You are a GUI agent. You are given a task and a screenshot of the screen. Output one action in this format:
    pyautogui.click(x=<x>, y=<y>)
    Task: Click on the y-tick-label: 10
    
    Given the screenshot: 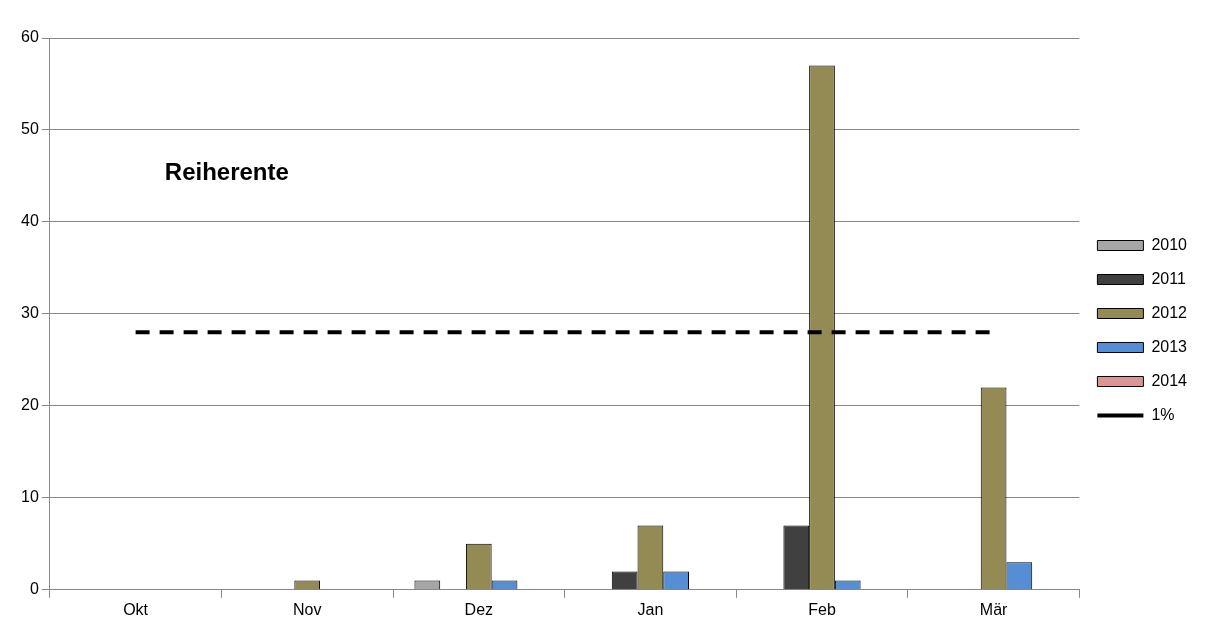 What is the action you would take?
    pyautogui.click(x=30, y=497)
    